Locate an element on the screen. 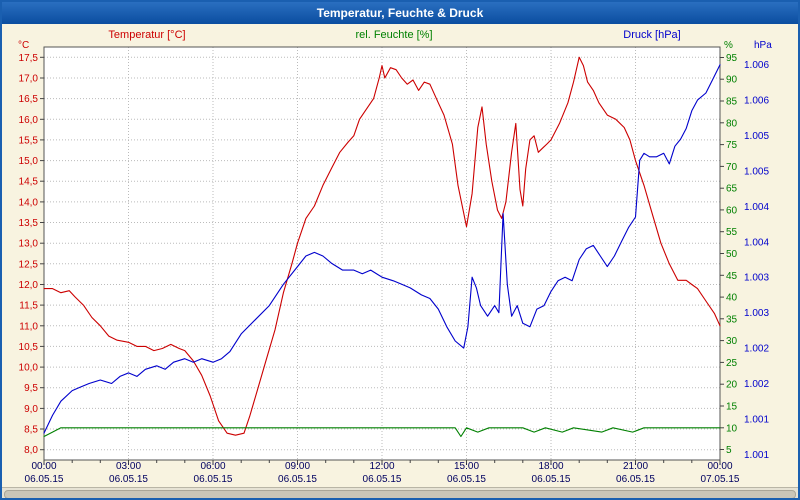  humidity-unit-label: % is located at coordinates (728, 45).